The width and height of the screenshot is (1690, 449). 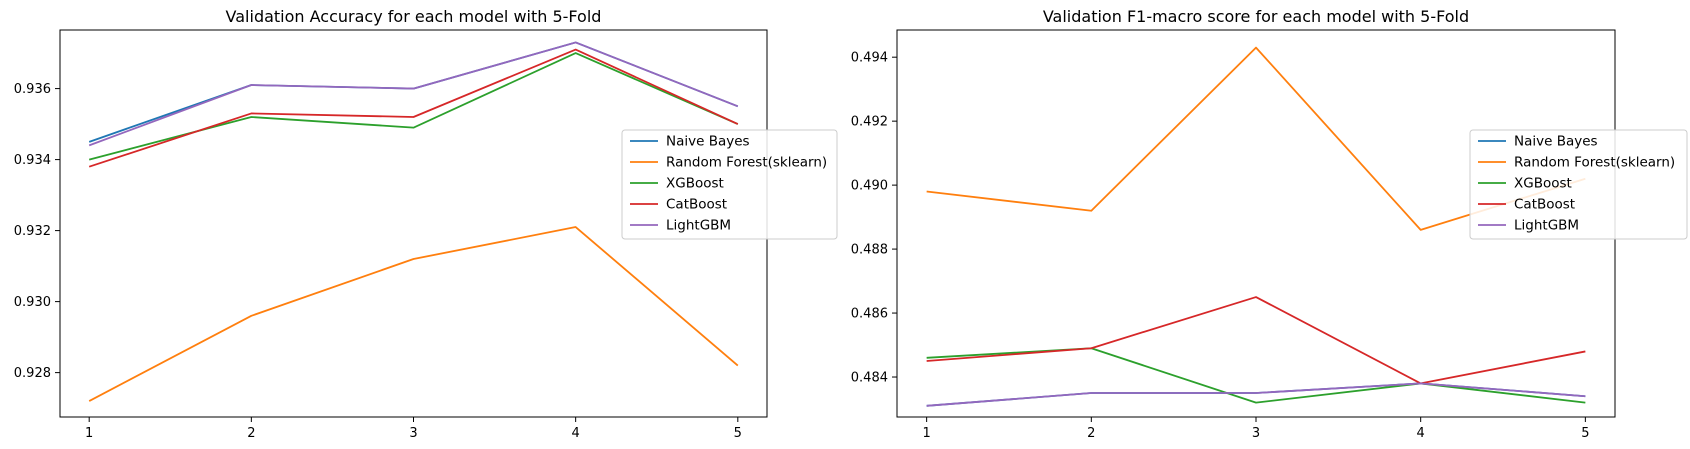 What do you see at coordinates (869, 314) in the screenshot?
I see `y-tick-label: 0.486` at bounding box center [869, 314].